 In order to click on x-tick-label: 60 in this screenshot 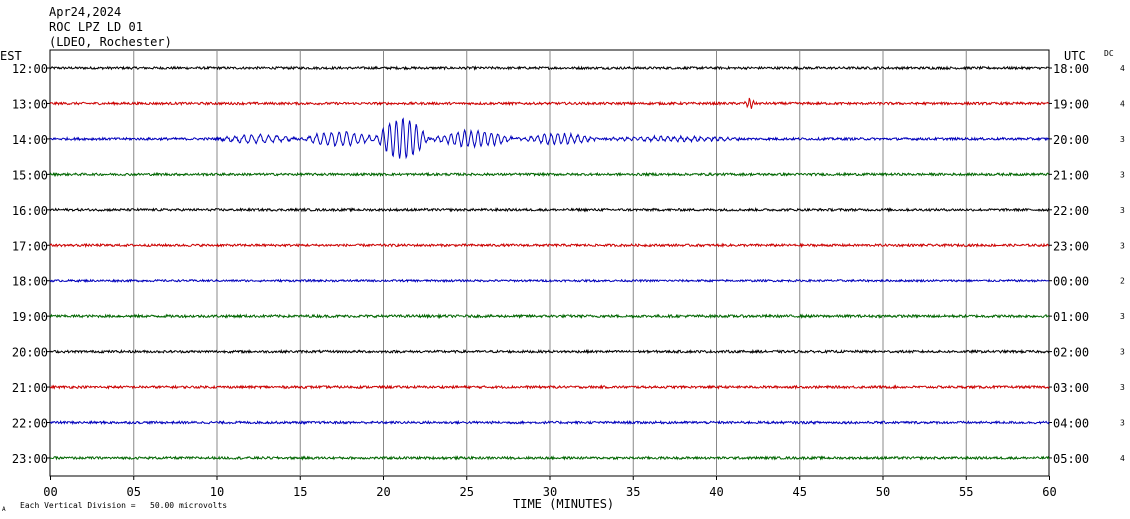, I will do `click(1049, 492)`.